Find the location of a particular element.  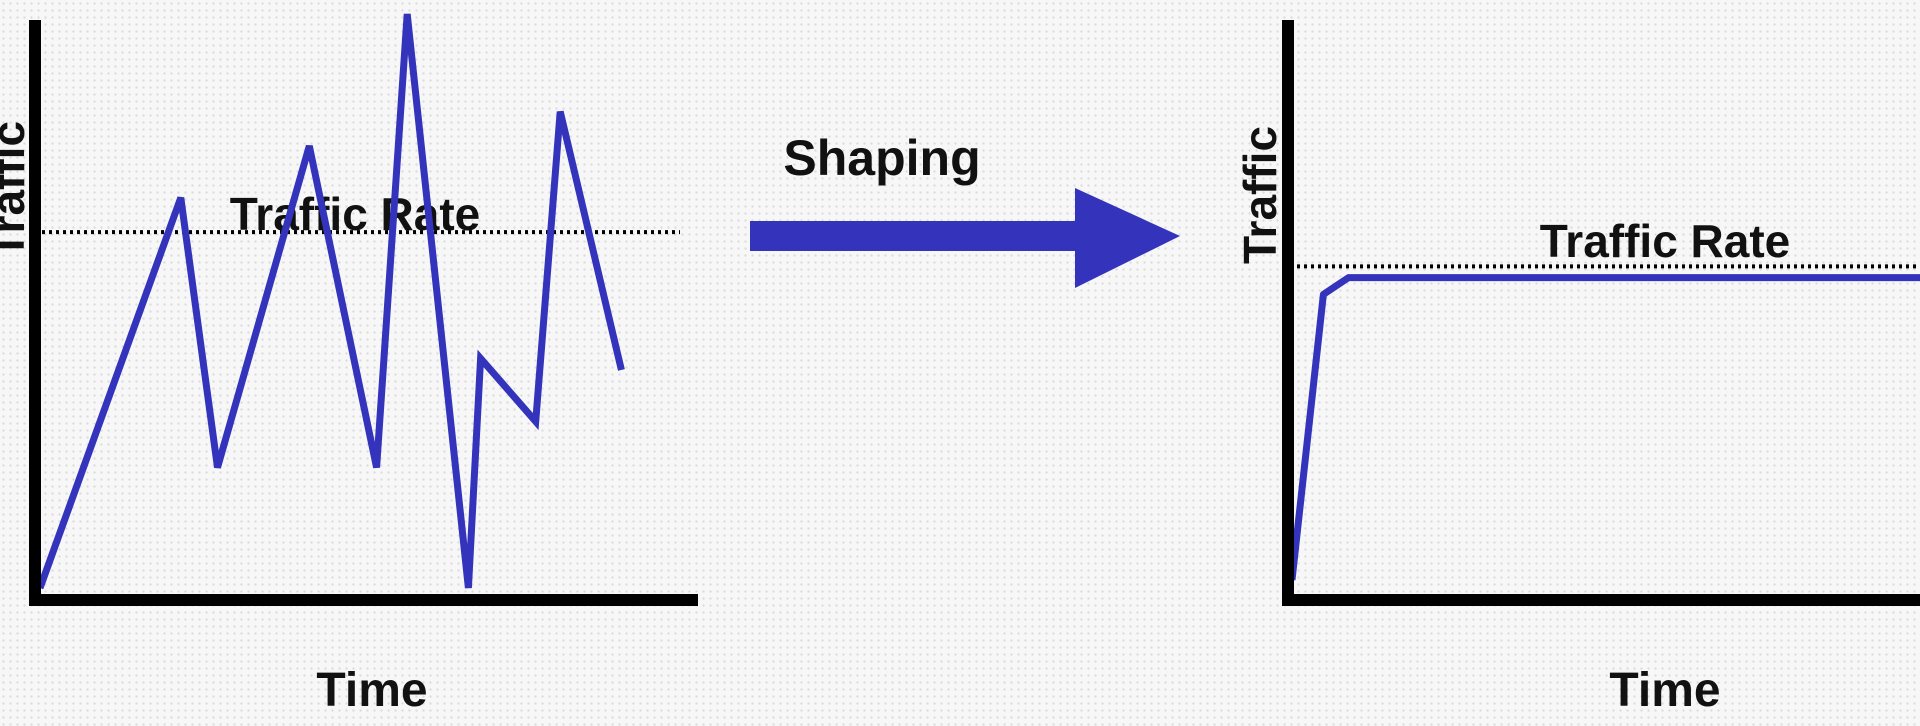

before-traffic-rate-label: Traffic Rate is located at coordinates (355, 214).